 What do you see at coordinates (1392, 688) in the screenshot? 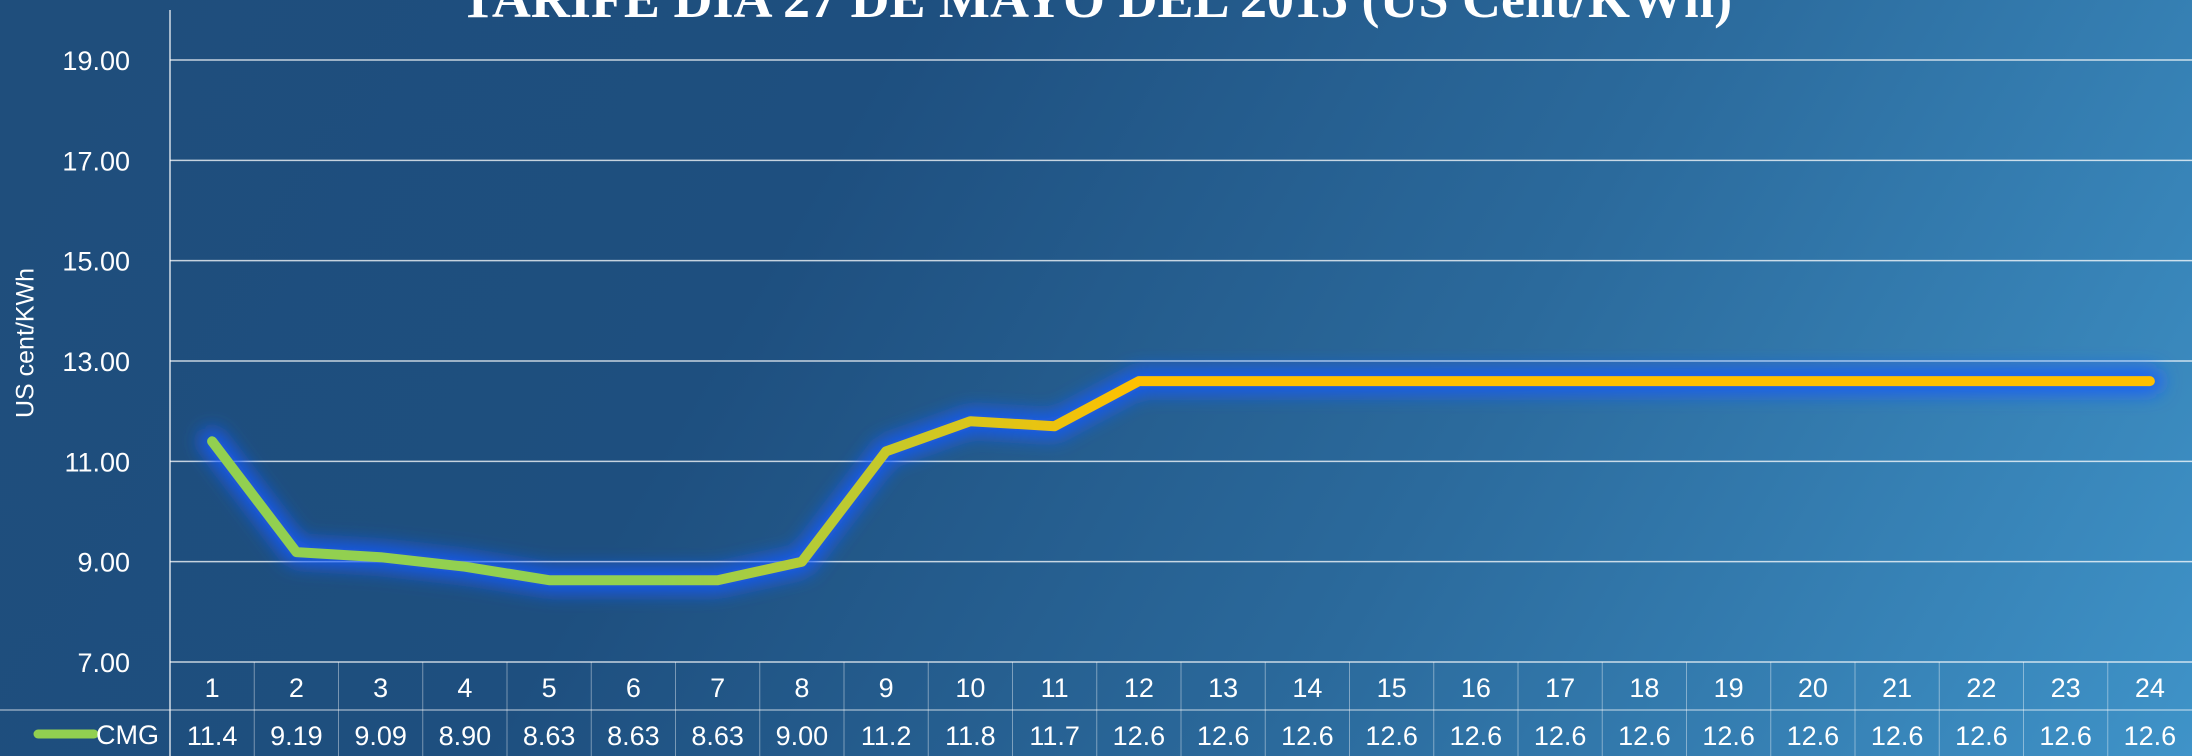
I see `x-tick-label: 15` at bounding box center [1392, 688].